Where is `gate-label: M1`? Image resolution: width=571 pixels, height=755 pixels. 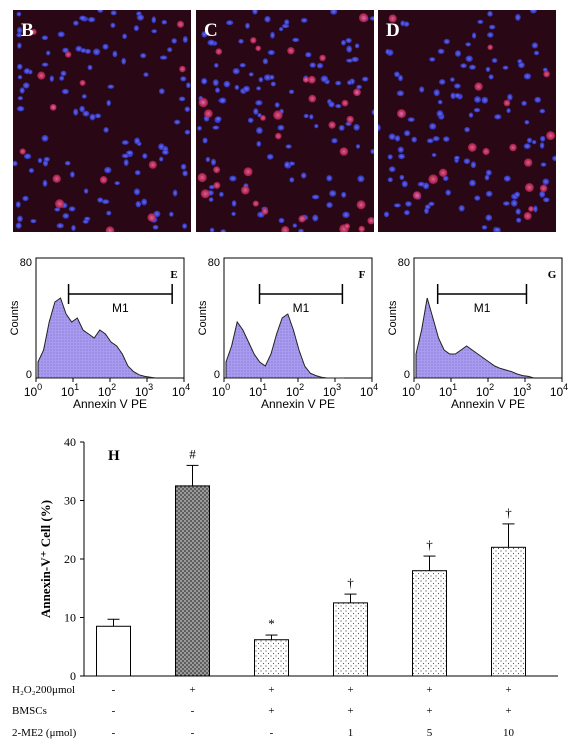 gate-label: M1 is located at coordinates (301, 308).